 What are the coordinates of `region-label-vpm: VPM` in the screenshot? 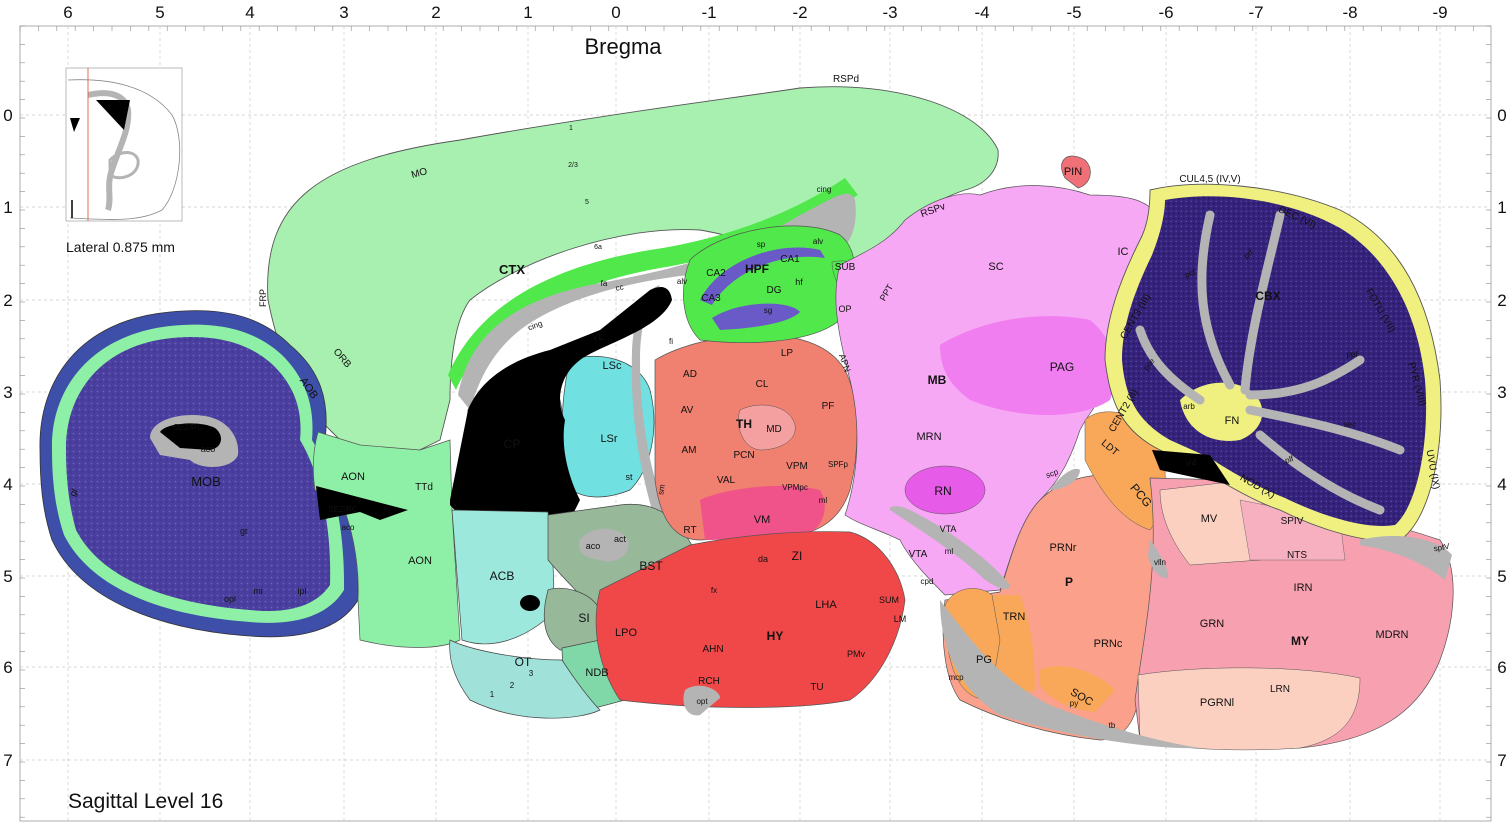 It's located at (797, 466).